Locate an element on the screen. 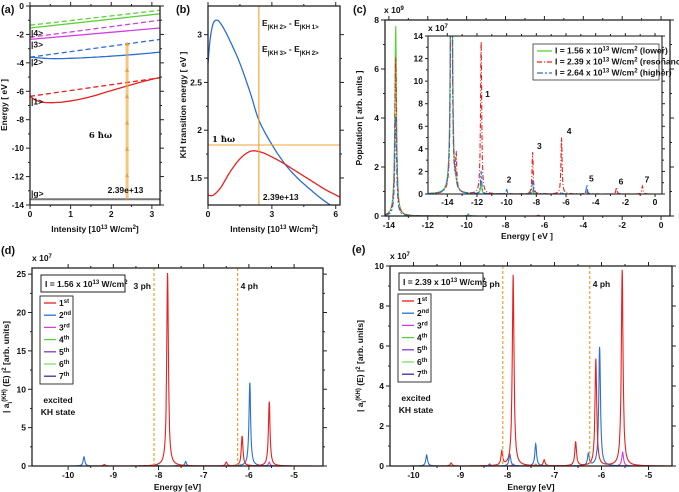  text-part: I = 1.56 x 10 is located at coordinates (69, 284).